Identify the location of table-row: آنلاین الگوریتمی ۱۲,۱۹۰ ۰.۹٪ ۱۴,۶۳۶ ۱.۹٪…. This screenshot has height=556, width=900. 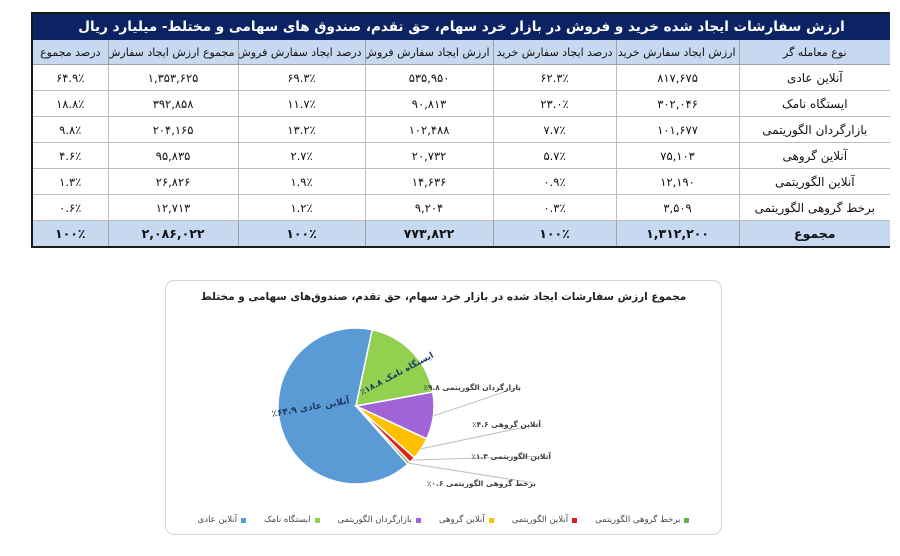
(462, 181).